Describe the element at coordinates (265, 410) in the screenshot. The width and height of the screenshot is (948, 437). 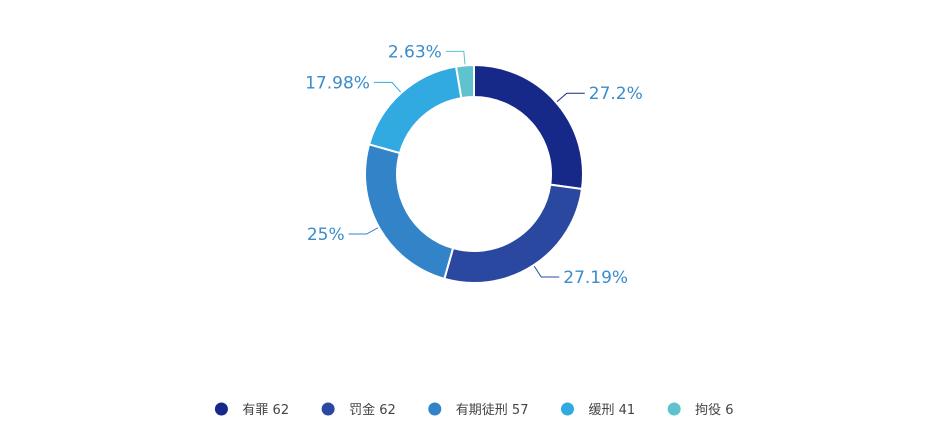
I see `legend-label: 有罪 62` at that location.